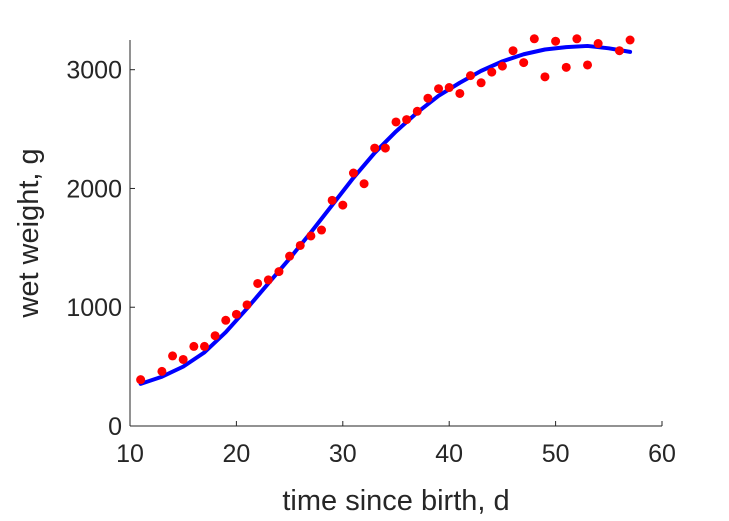 The width and height of the screenshot is (729, 521). What do you see at coordinates (236, 454) in the screenshot?
I see `x-tick-label: 20` at bounding box center [236, 454].